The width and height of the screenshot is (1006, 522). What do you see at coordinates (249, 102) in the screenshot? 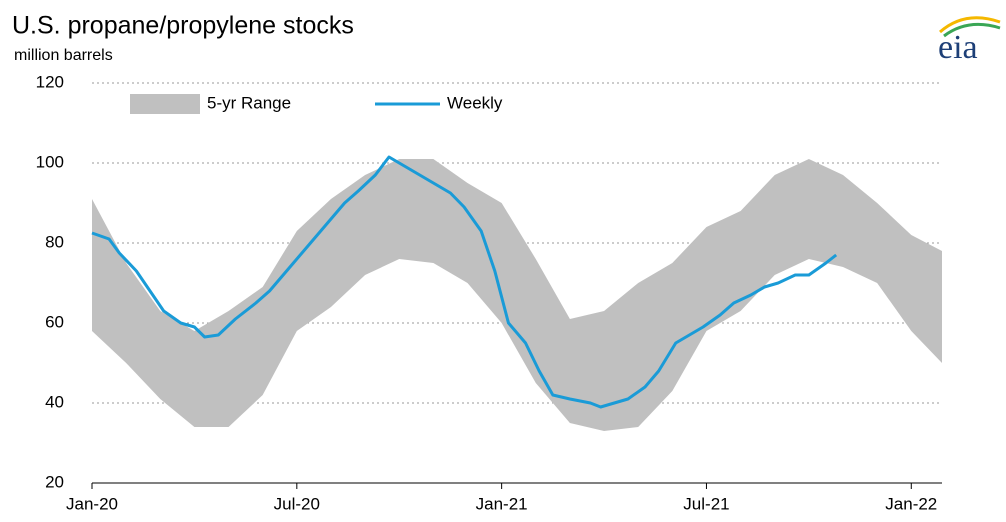
I see `legend-label: 5-yr Range` at bounding box center [249, 102].